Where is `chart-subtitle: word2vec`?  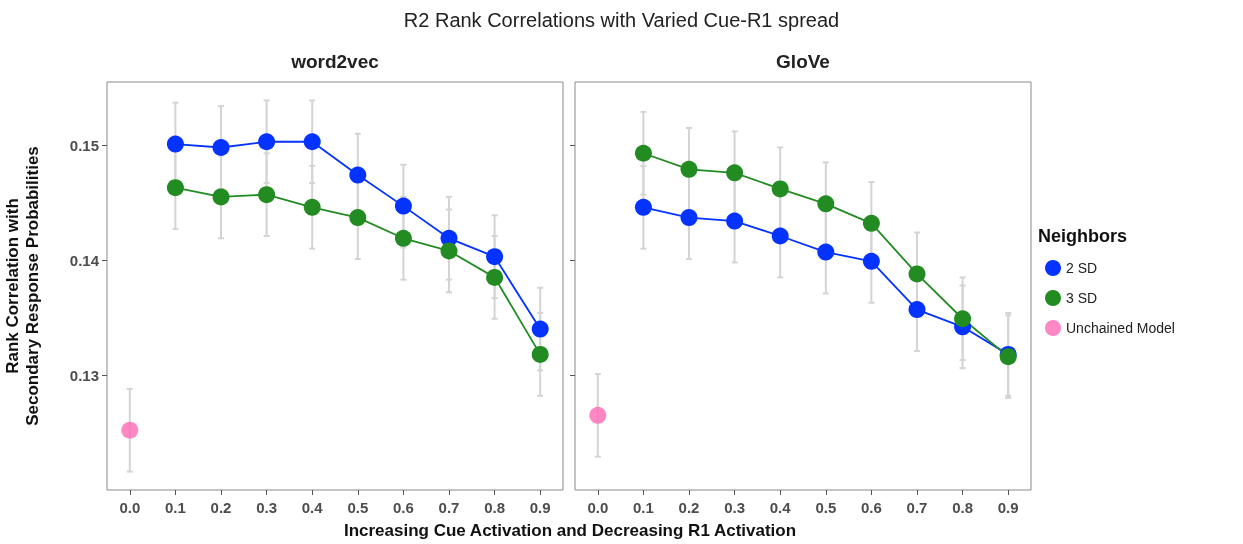
chart-subtitle: word2vec is located at coordinates (335, 61).